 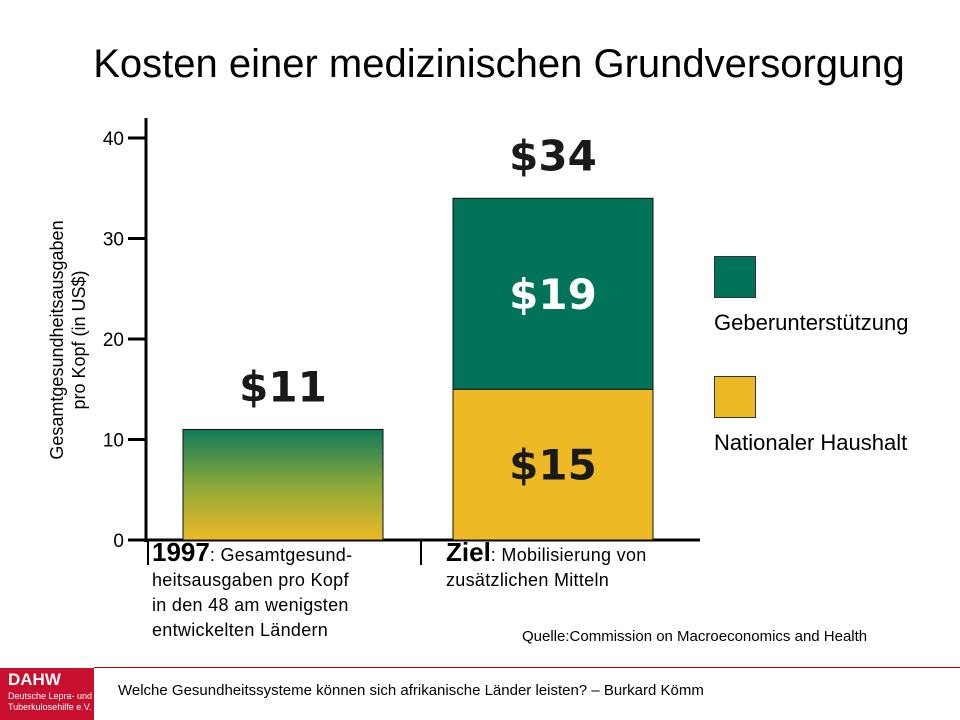 I want to click on bar-total-label: $34, so click(x=553, y=155).